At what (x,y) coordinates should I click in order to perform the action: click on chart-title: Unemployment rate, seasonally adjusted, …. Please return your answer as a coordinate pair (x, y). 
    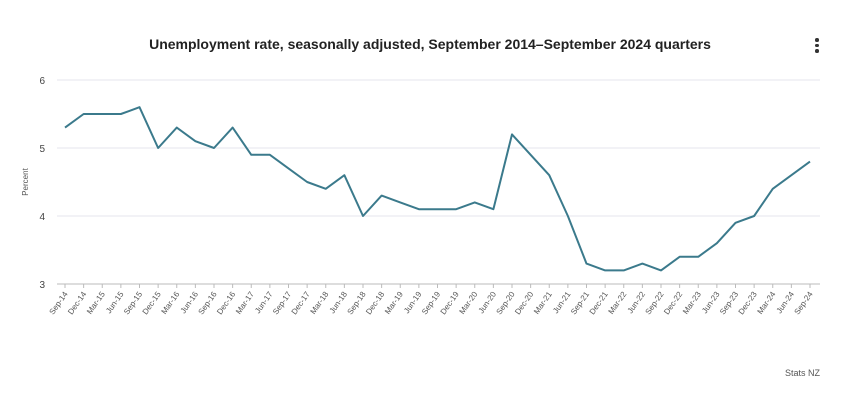
    Looking at the image, I should click on (430, 44).